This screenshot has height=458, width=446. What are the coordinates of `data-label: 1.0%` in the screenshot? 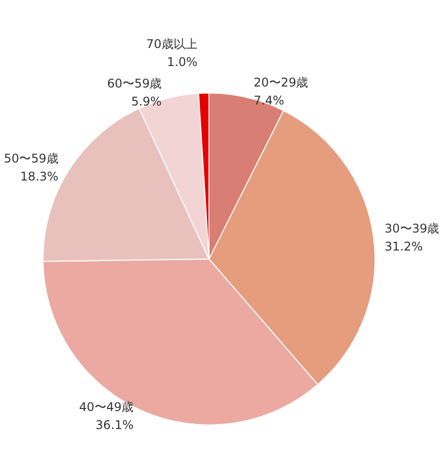 It's located at (182, 62).